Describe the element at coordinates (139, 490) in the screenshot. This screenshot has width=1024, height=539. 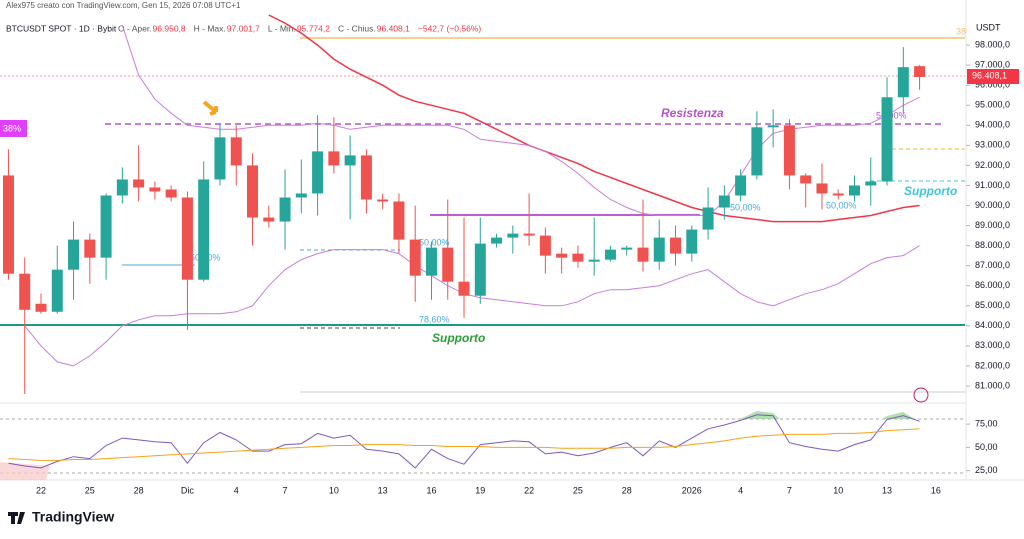
I see `x-tick-label: 28` at that location.